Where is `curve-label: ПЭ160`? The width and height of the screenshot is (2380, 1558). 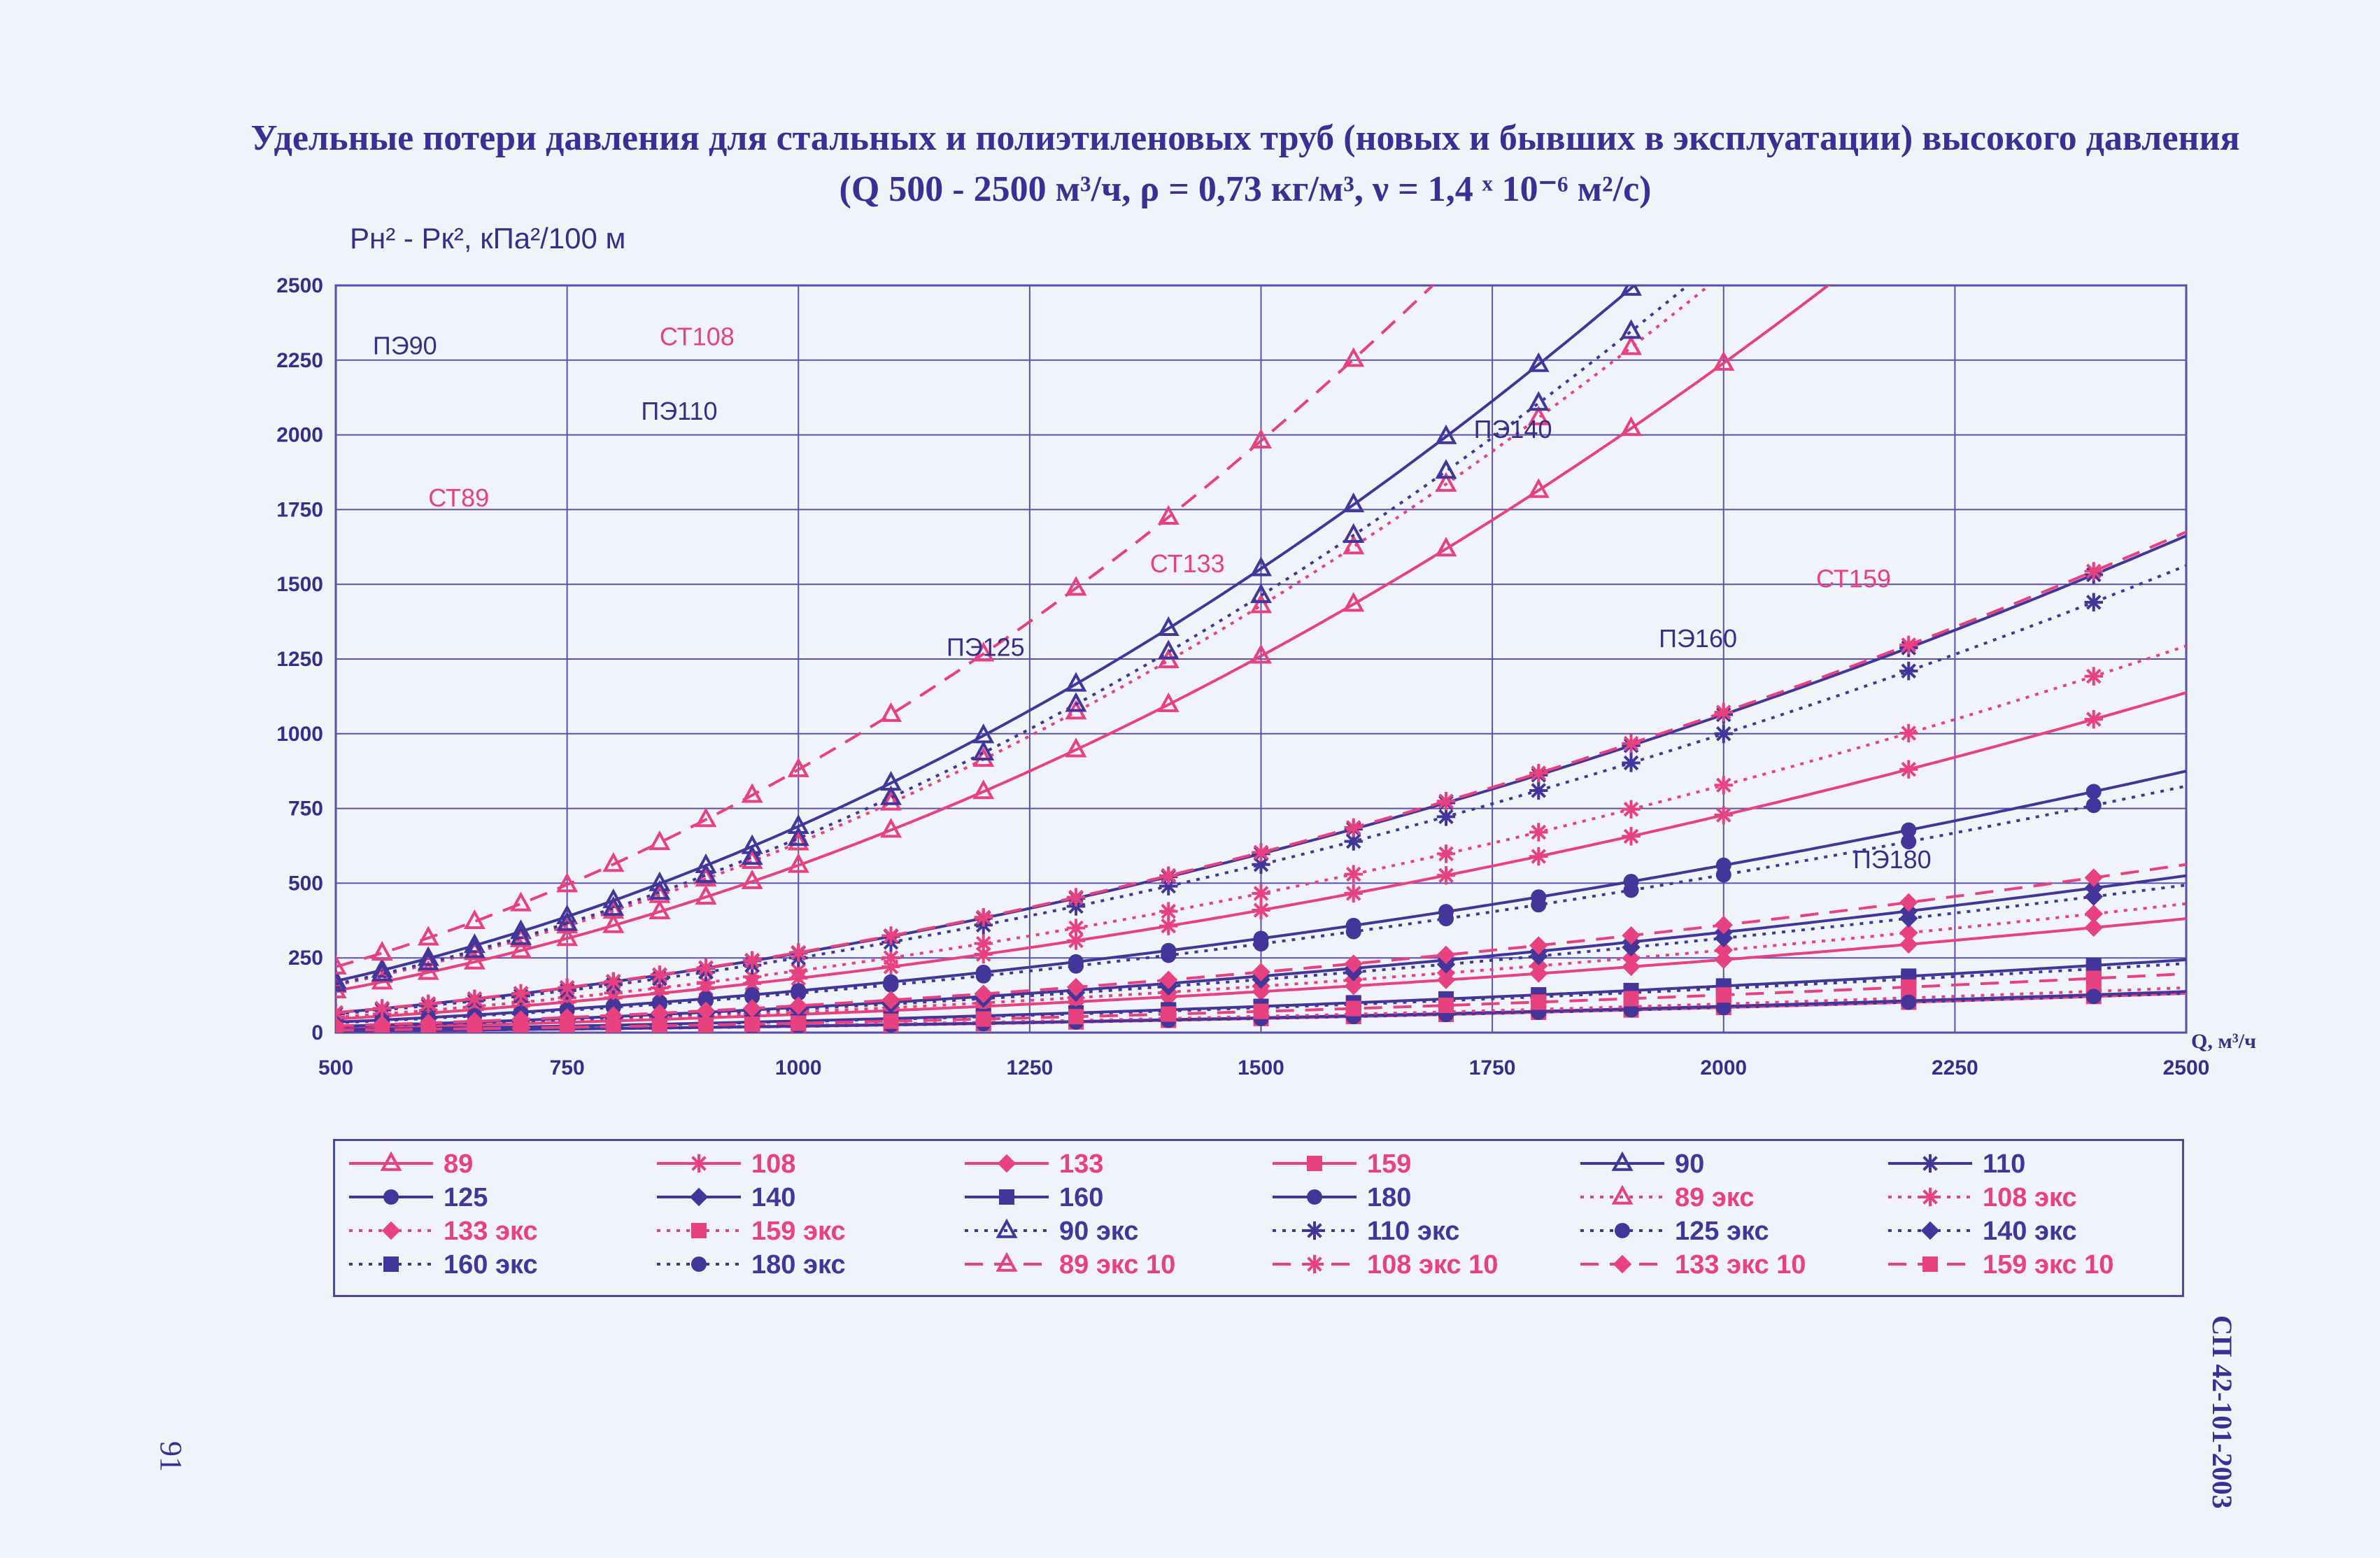
curve-label: ПЭ160 is located at coordinates (1698, 638).